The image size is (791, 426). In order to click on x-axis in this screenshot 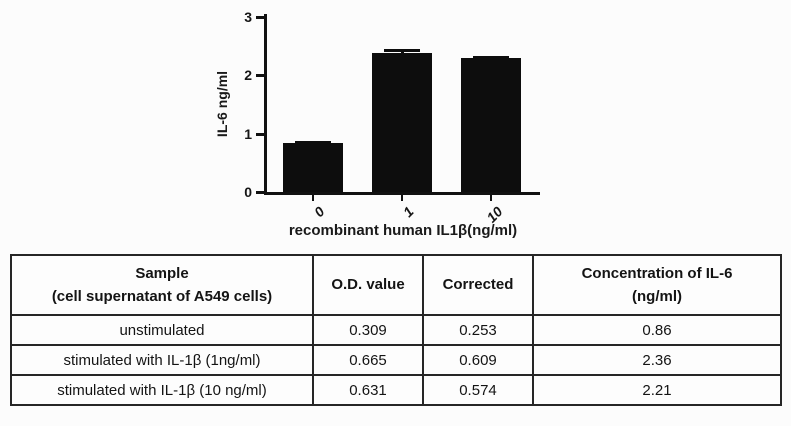, I will do `click(402, 193)`.